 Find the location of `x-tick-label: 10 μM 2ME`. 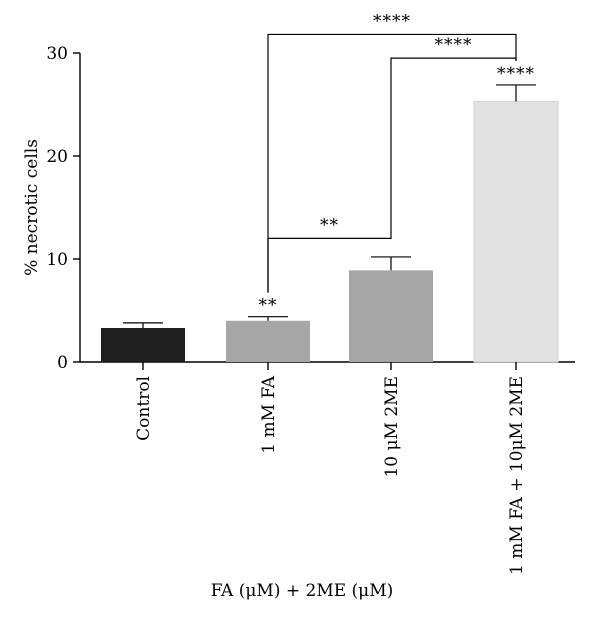

x-tick-label: 10 μM 2ME is located at coordinates (392, 427).